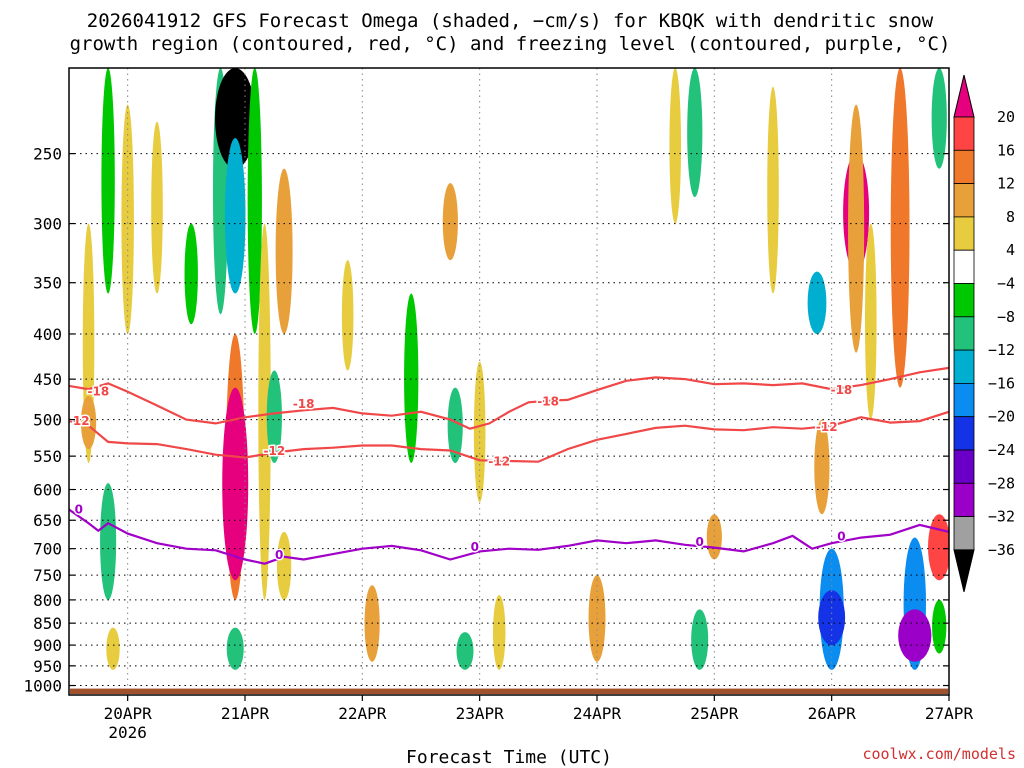 This screenshot has height=768, width=1024. I want to click on y-tick-600: 600, so click(47, 490).